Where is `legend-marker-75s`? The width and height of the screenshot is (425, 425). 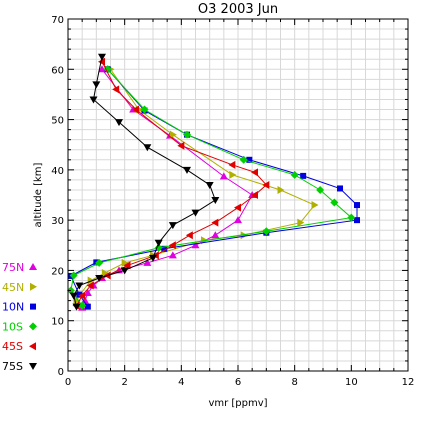 legend-marker-75s is located at coordinates (33, 366).